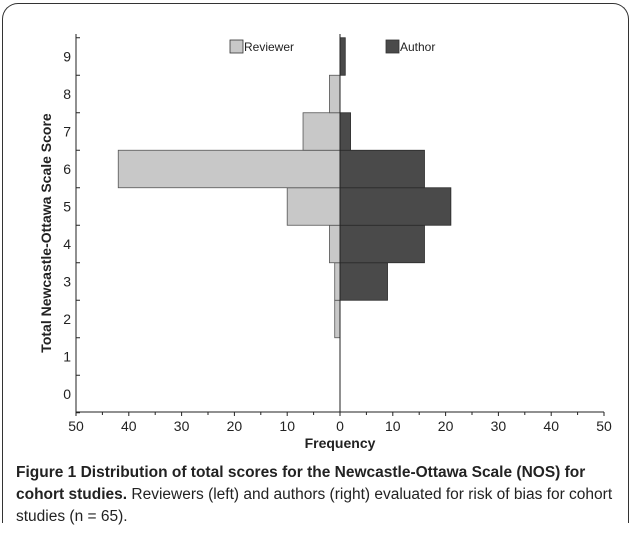 Image resolution: width=633 pixels, height=545 pixels. I want to click on y-tick-label-6: 6, so click(67, 169).